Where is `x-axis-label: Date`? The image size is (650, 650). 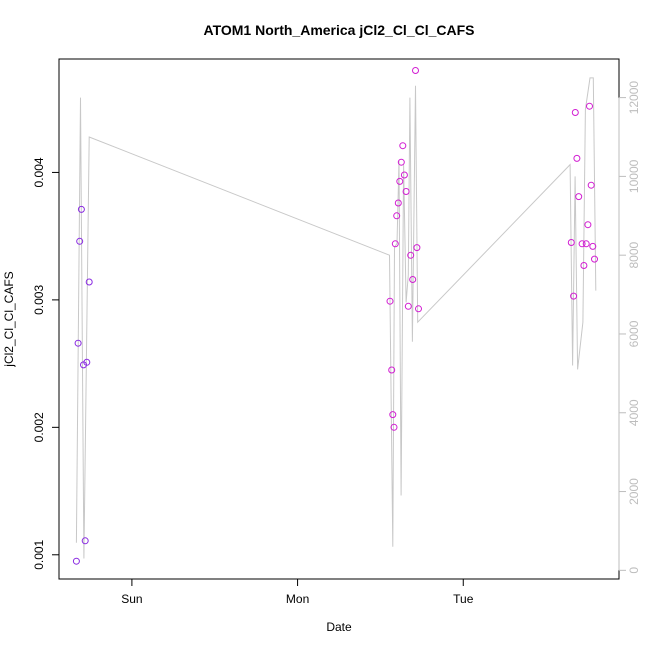 x-axis-label: Date is located at coordinates (339, 627).